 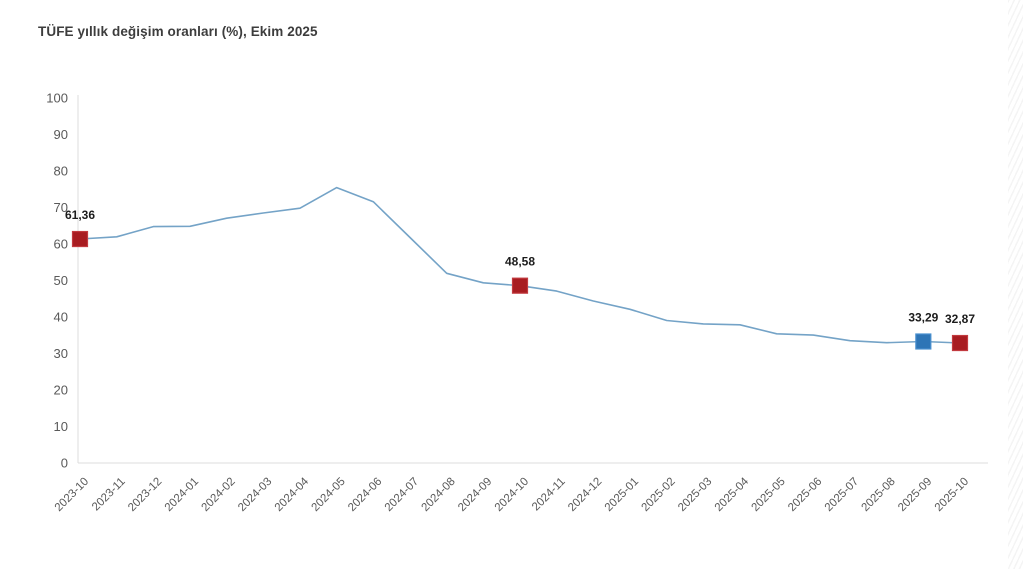 What do you see at coordinates (255, 495) in the screenshot?
I see `x-axis-tick-label: 2024-03` at bounding box center [255, 495].